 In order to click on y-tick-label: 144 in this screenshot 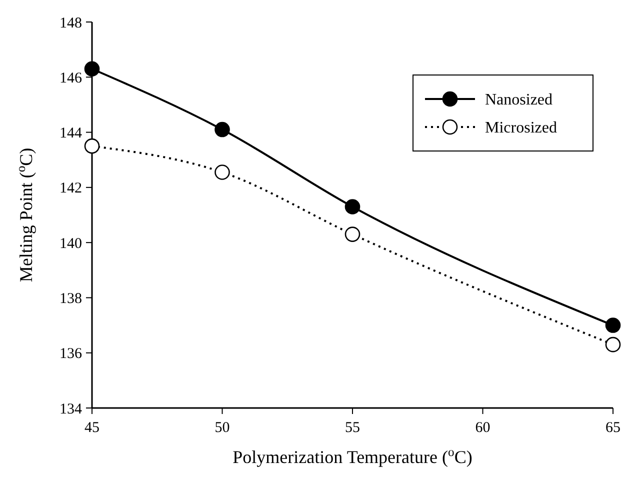, I will do `click(71, 134)`.